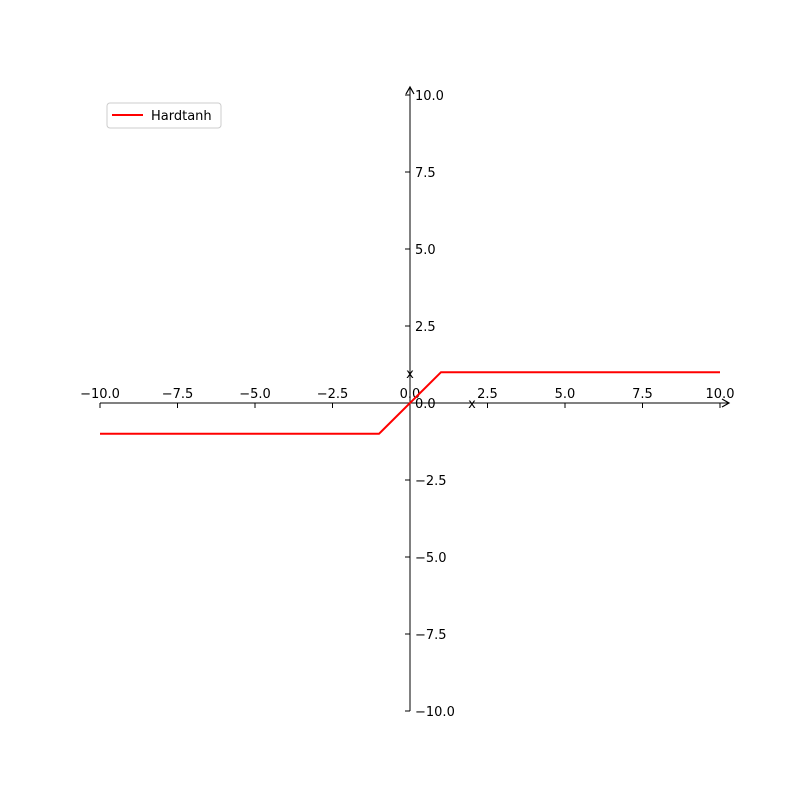 The width and height of the screenshot is (800, 800). Describe the element at coordinates (181, 116) in the screenshot. I see `legend-label: Hardtanh` at that location.